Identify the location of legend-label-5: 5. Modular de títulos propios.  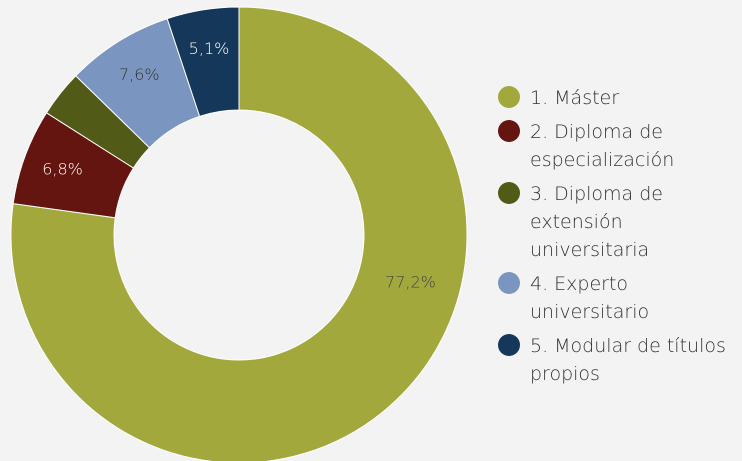
(628, 360).